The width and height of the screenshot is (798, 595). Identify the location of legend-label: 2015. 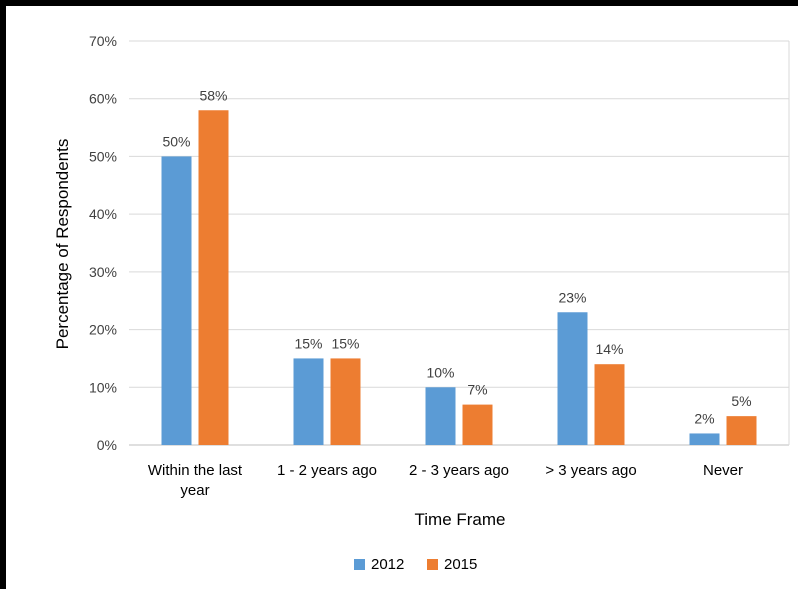
(460, 564).